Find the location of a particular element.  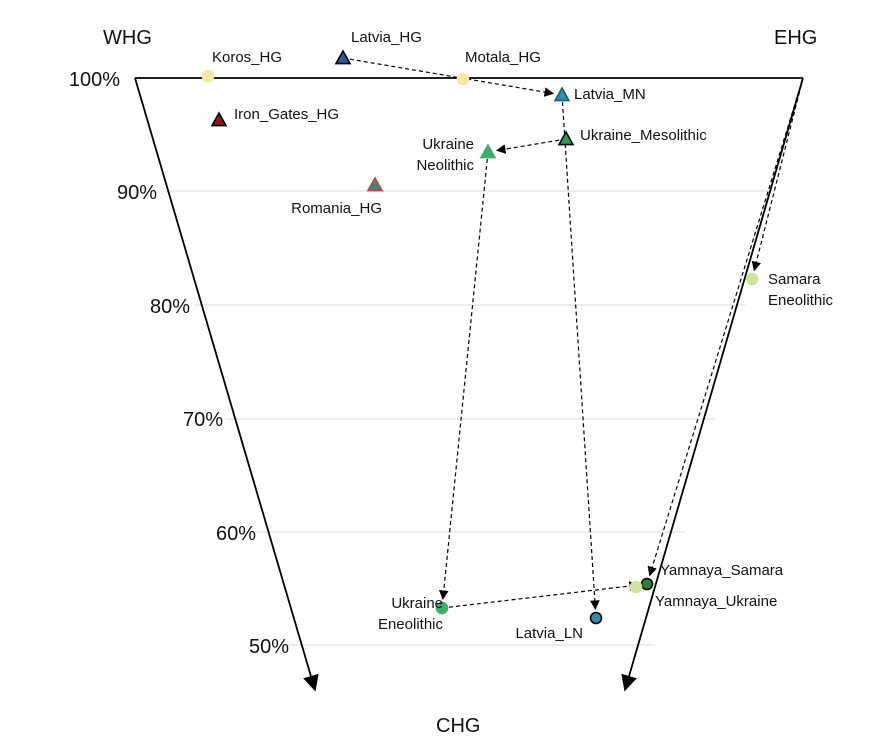

corner-label-ehg: EHG is located at coordinates (795, 38).